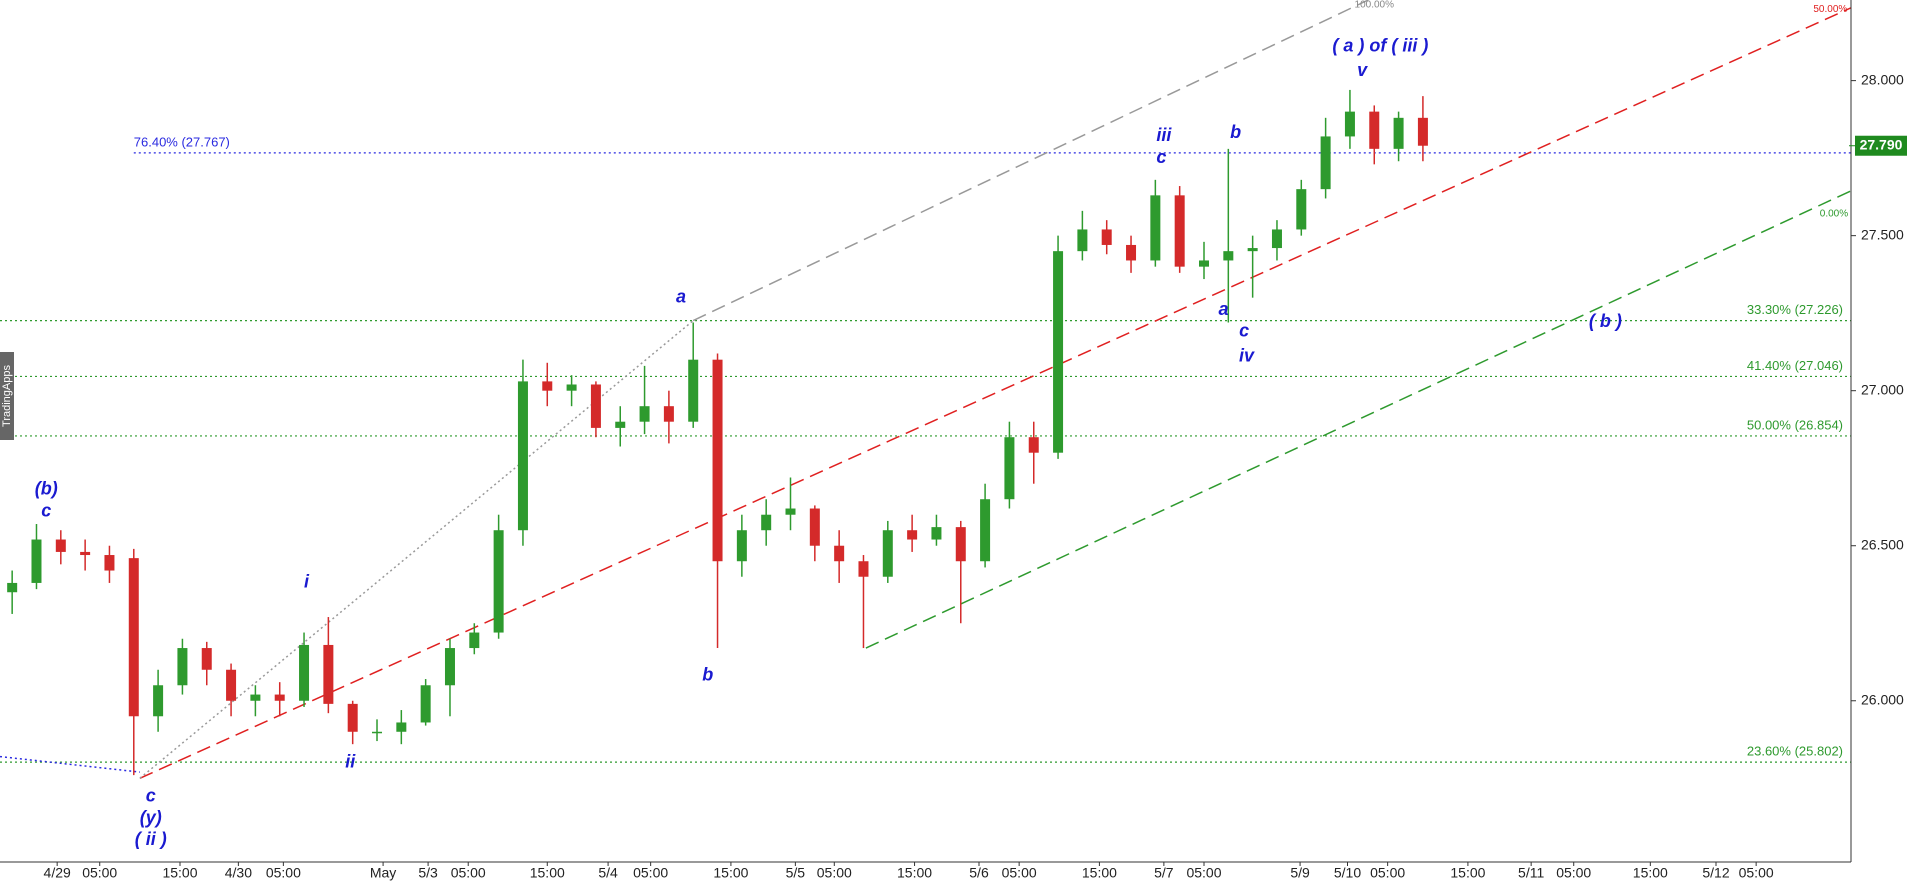 This screenshot has width=1907, height=884. I want to click on x-tick-label: 5/10, so click(1347, 873).